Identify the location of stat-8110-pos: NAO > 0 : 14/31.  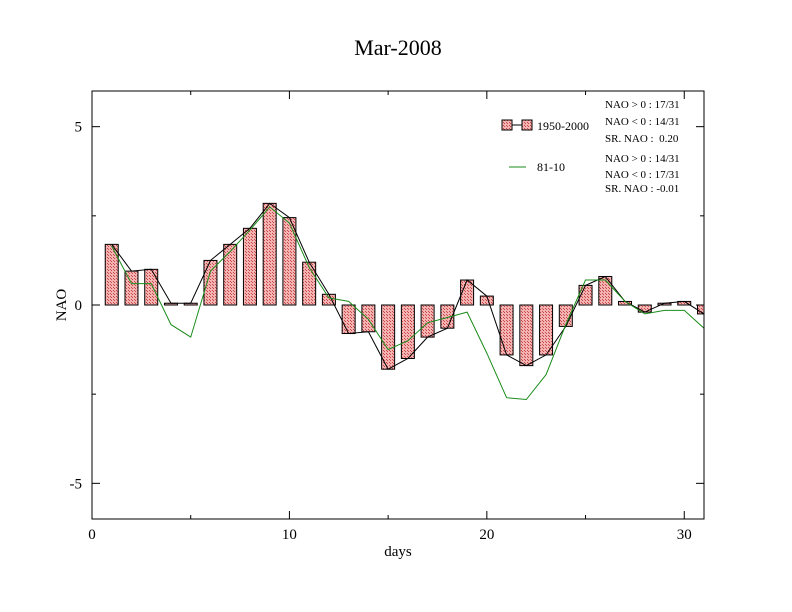
(642, 159).